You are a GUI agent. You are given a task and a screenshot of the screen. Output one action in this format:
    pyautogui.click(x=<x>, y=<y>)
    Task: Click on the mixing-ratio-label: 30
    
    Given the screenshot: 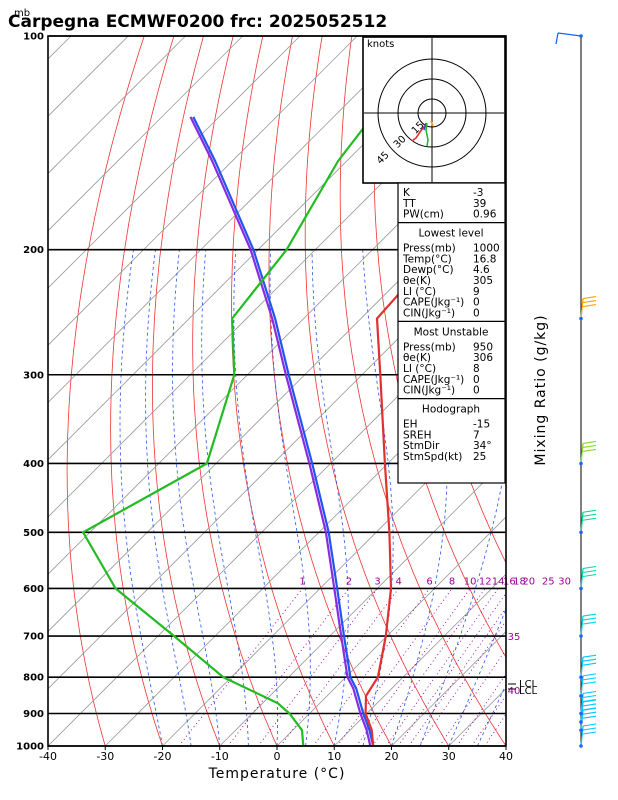 What is the action you would take?
    pyautogui.click(x=564, y=582)
    